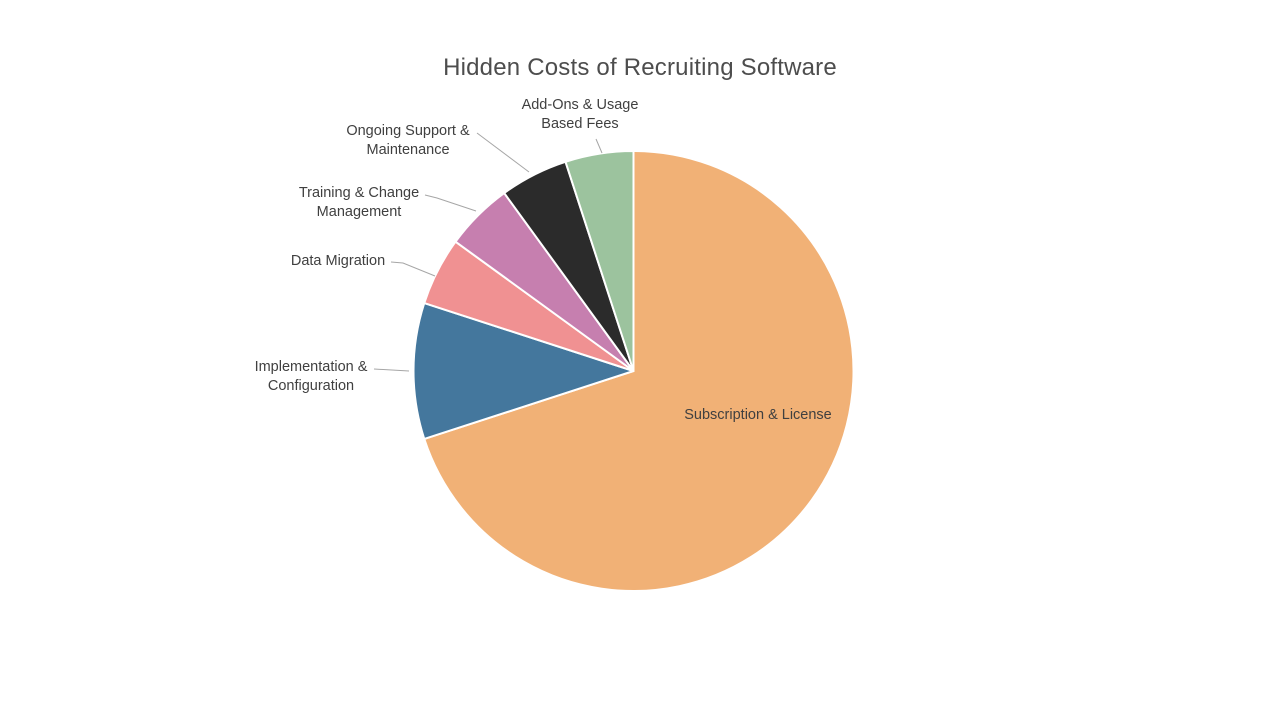 The width and height of the screenshot is (1280, 720). Describe the element at coordinates (523, 371) in the screenshot. I see `pie-slice-implementation-configuration` at that location.